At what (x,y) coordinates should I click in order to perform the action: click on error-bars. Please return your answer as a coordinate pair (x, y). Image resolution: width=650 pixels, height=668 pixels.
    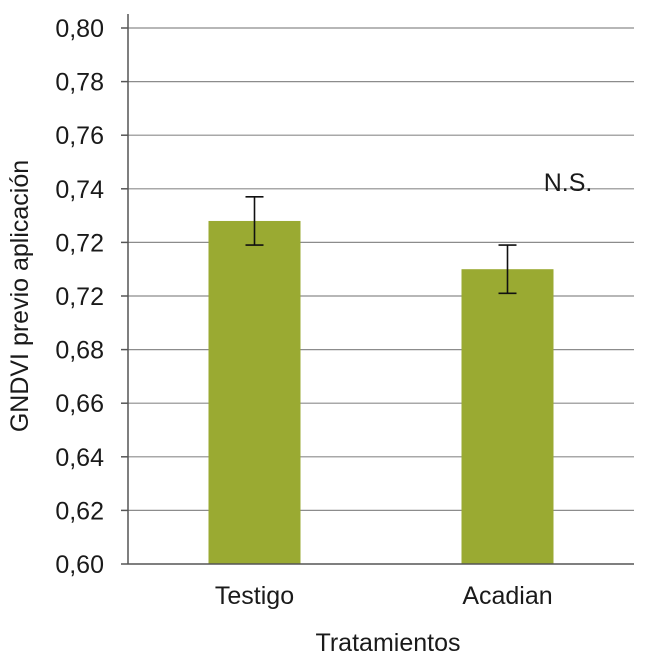
    Looking at the image, I should click on (381, 245).